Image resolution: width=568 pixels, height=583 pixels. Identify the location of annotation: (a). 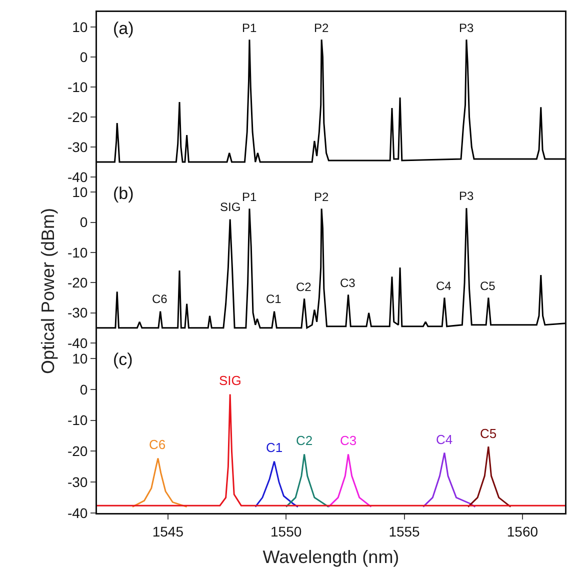
(123, 28).